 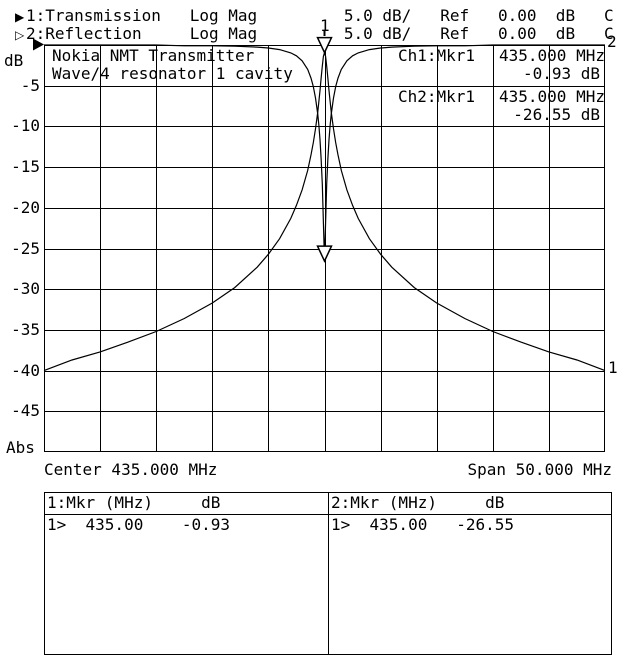 What do you see at coordinates (38, 44) in the screenshot?
I see `ref-level-arrow-icon` at bounding box center [38, 44].